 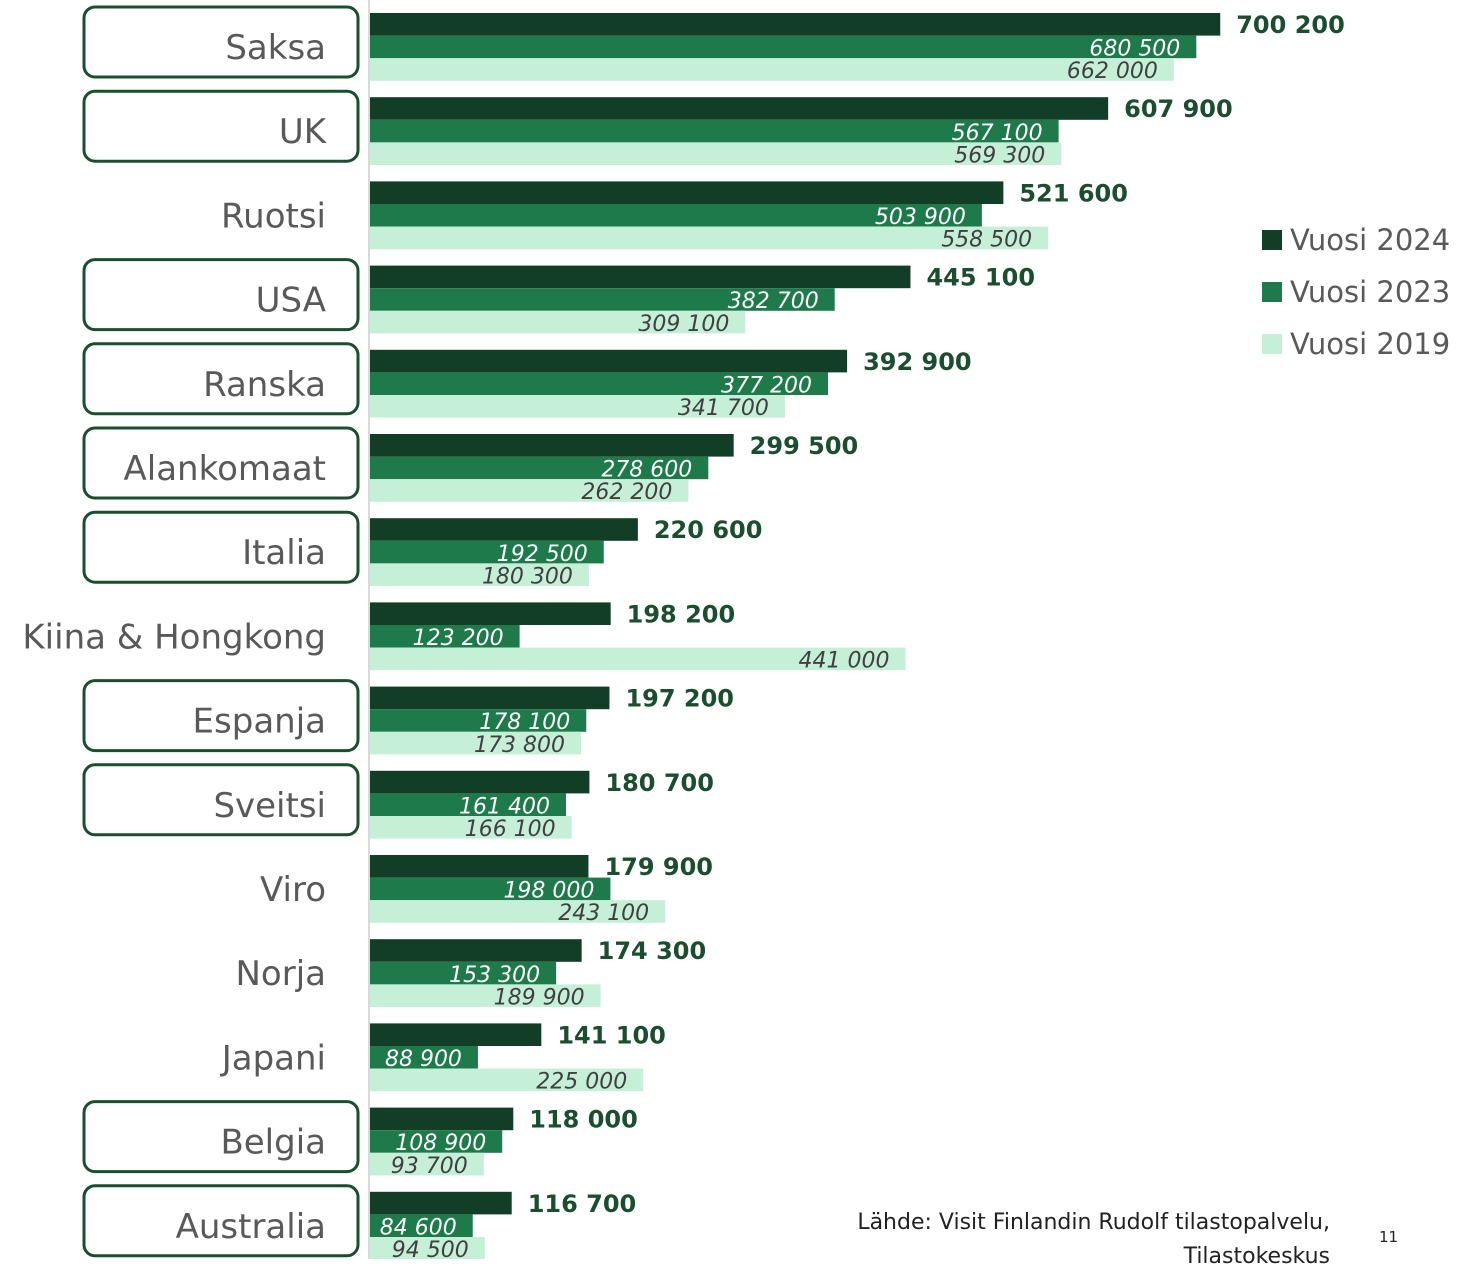 I want to click on category-box-usa, so click(x=221, y=295).